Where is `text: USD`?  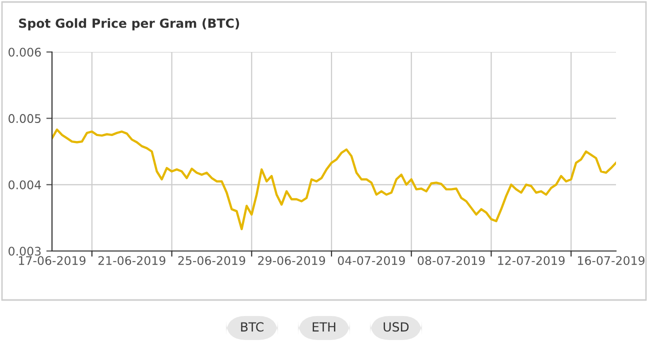
text: USD is located at coordinates (396, 327).